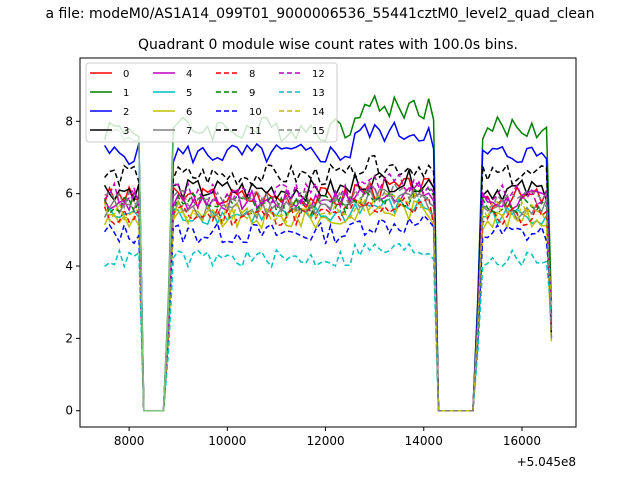 The width and height of the screenshot is (640, 480). What do you see at coordinates (318, 74) in the screenshot?
I see `legend-label-12: 12` at bounding box center [318, 74].